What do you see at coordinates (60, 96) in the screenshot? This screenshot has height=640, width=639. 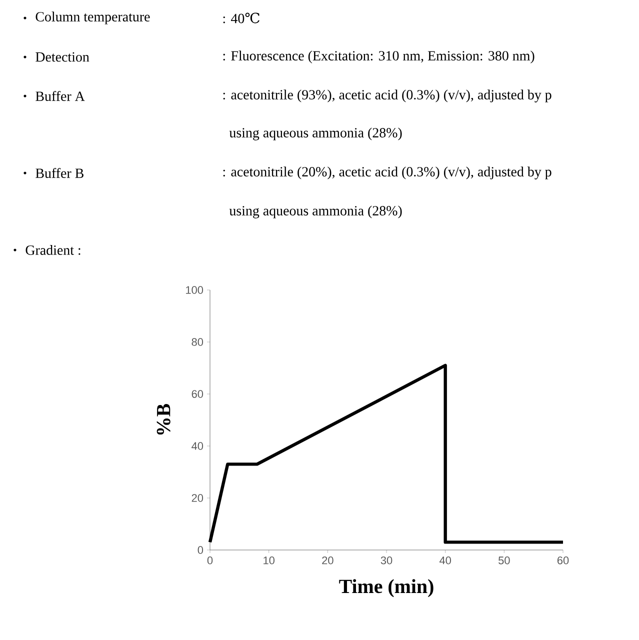 I see `text: Buffer A` at bounding box center [60, 96].